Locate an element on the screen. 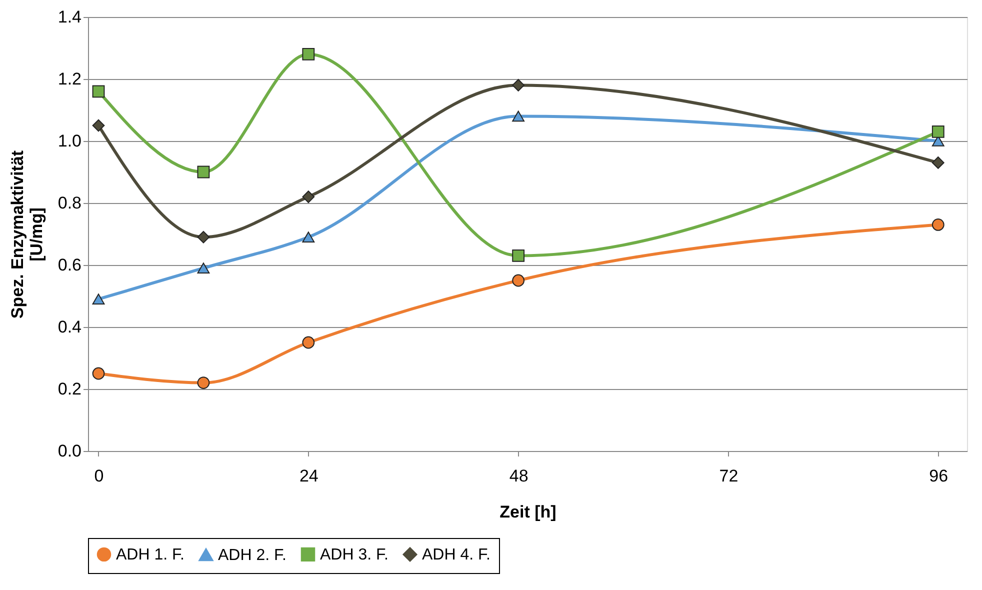  x-tick-label: 96 is located at coordinates (938, 476).